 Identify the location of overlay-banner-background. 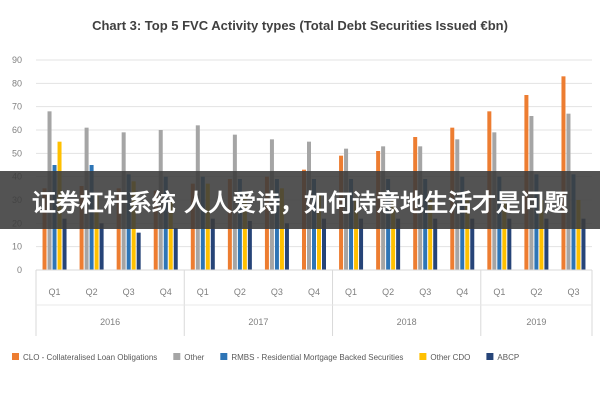
(300, 200).